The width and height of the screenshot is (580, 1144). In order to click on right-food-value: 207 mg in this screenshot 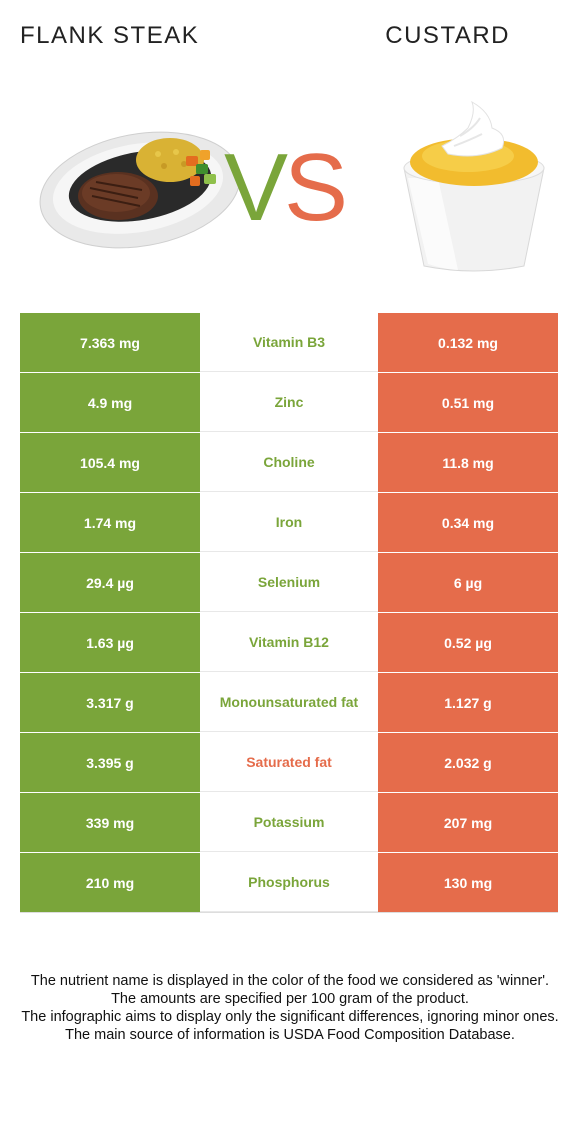, I will do `click(468, 822)`.